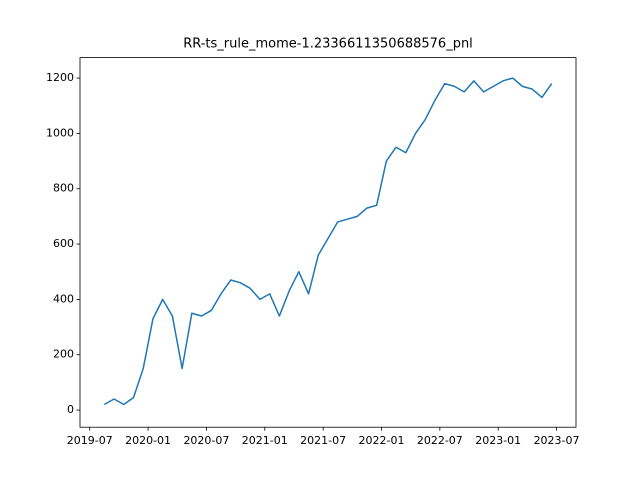  Describe the element at coordinates (60, 132) in the screenshot. I see `y-tick-label: 1000` at that location.